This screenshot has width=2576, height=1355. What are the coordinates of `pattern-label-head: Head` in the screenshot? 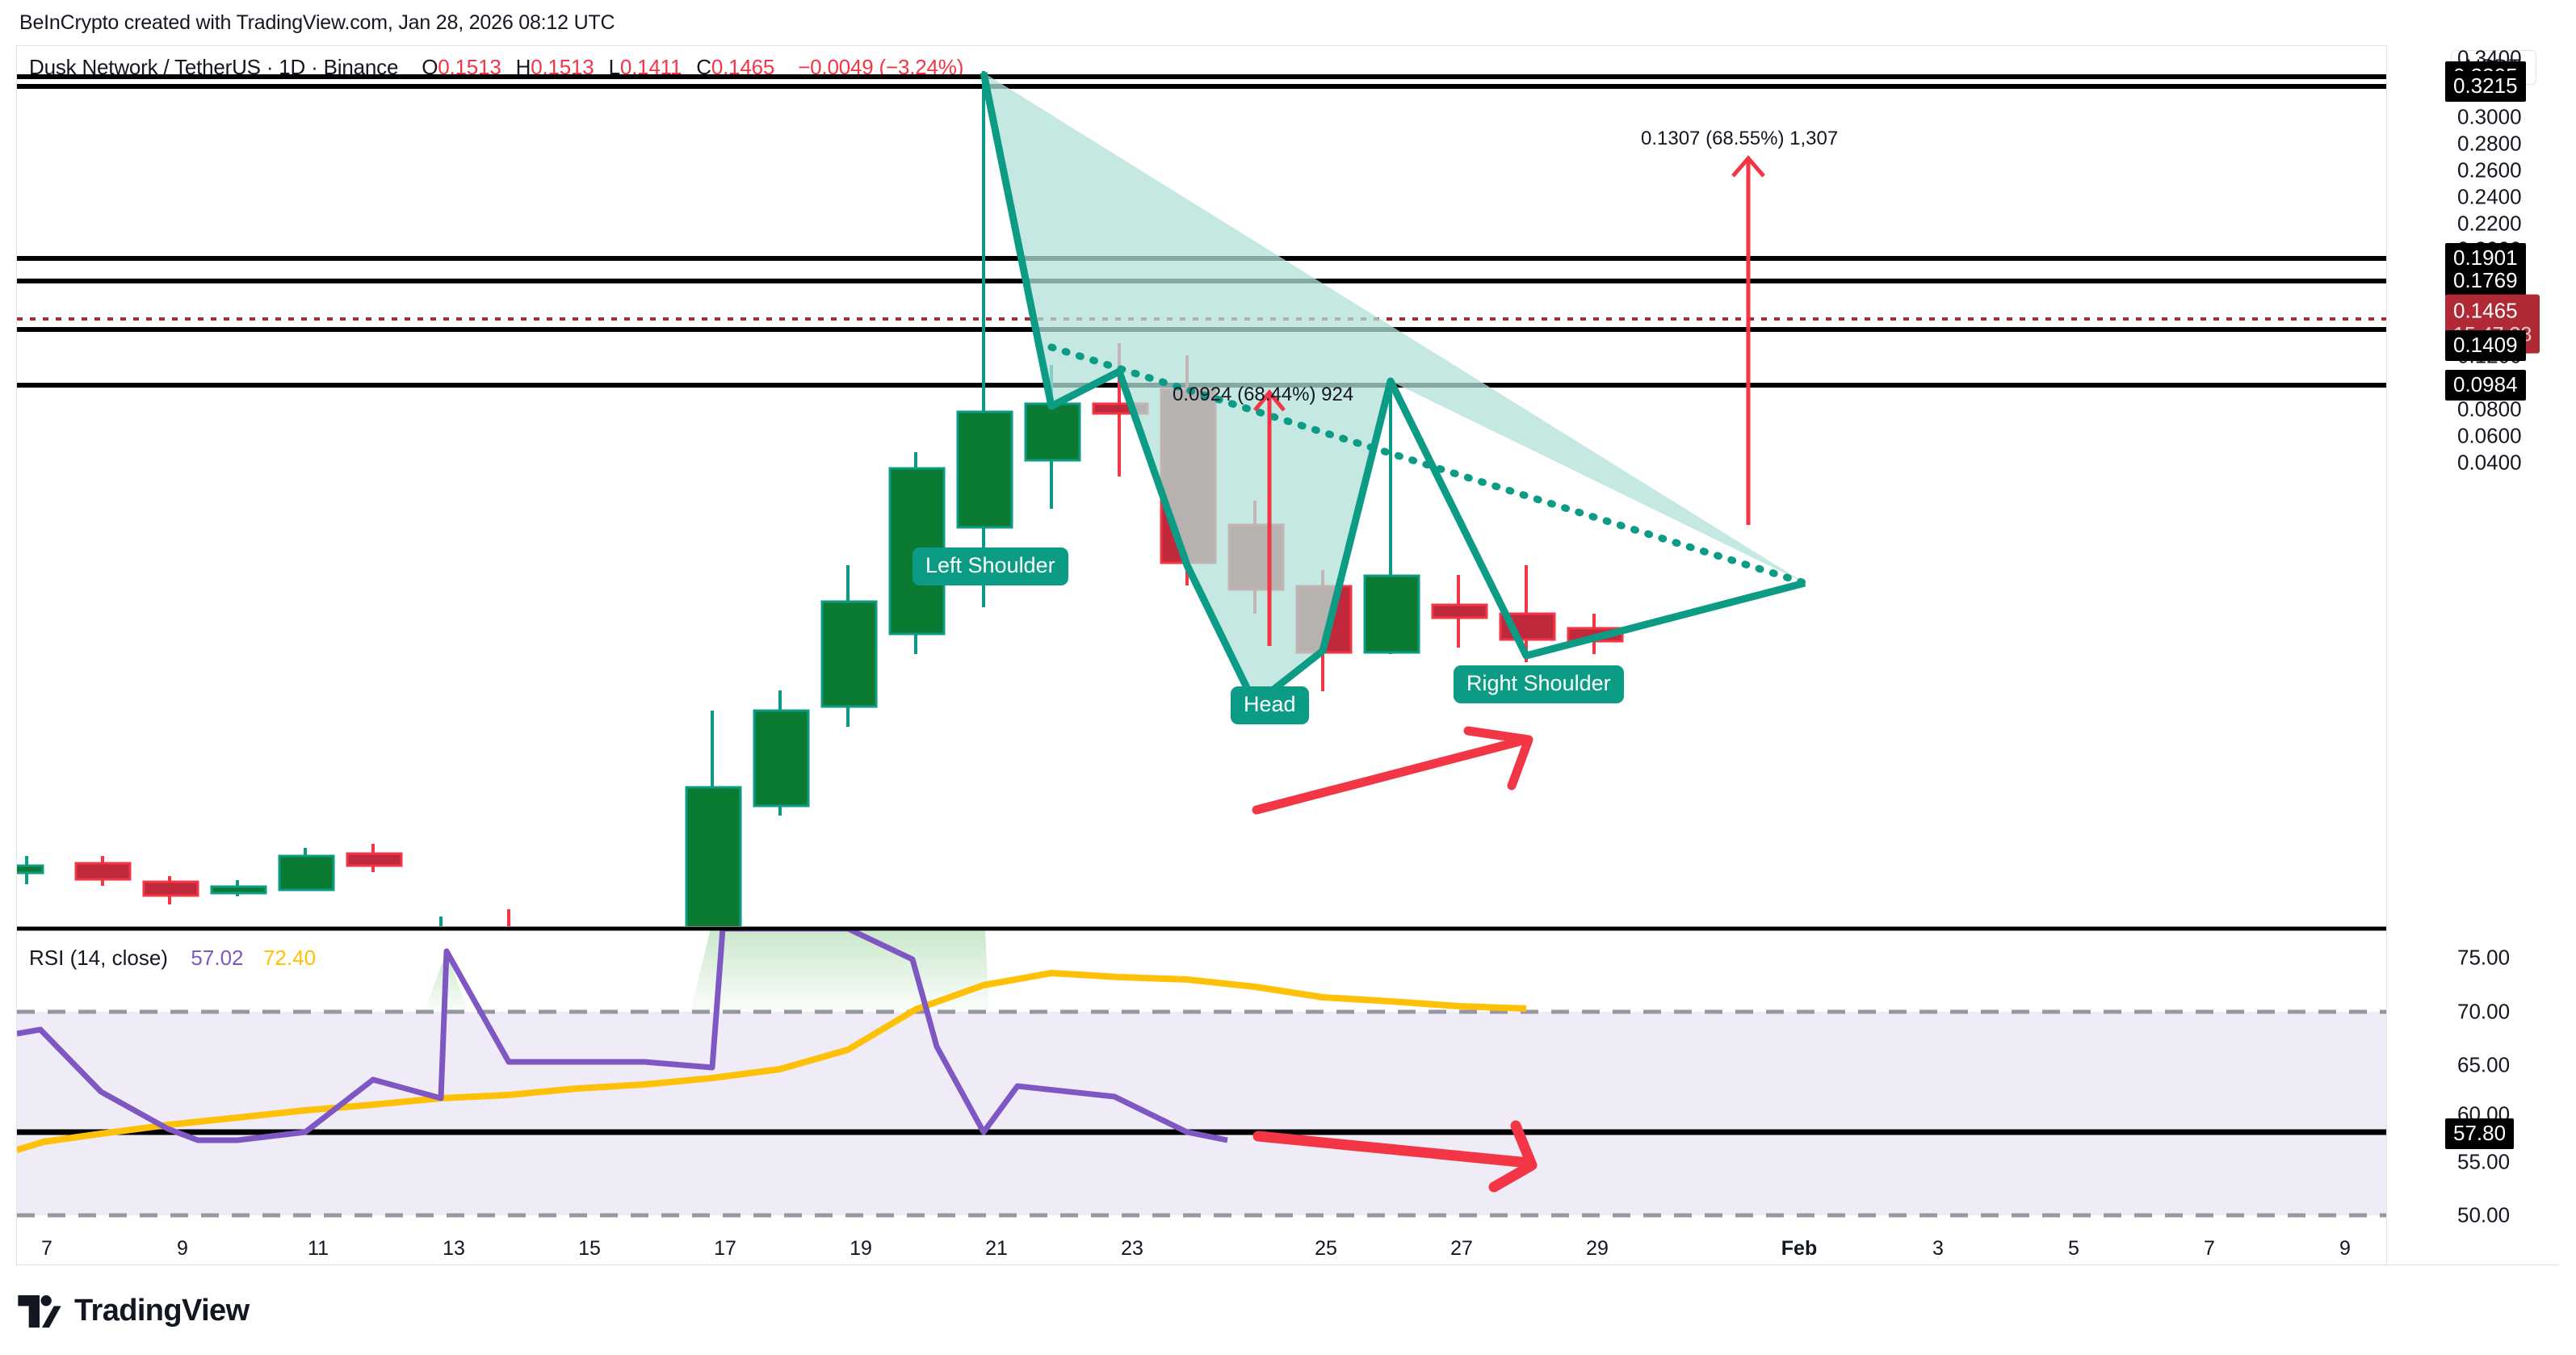 It's located at (1270, 705).